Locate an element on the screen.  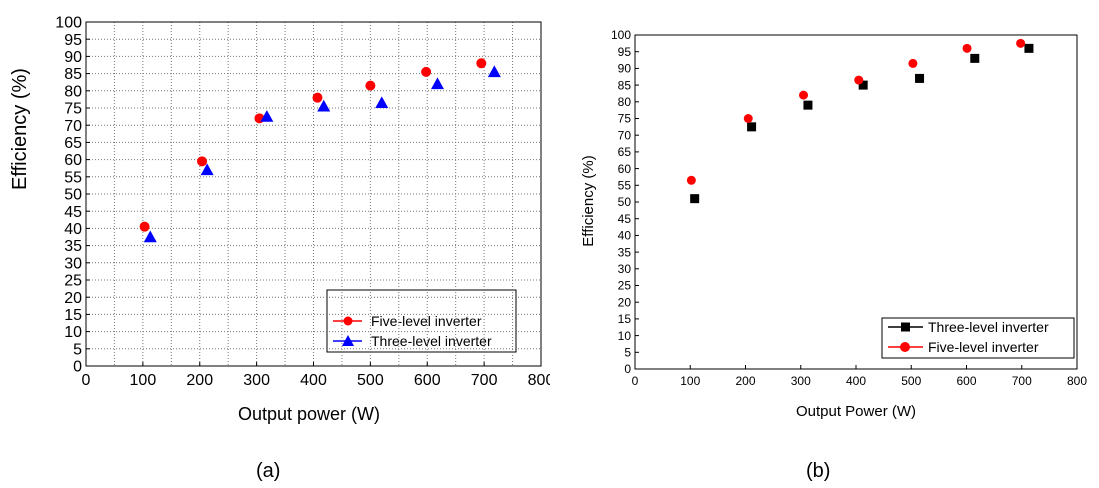
caption-b: (b) is located at coordinates (818, 471).